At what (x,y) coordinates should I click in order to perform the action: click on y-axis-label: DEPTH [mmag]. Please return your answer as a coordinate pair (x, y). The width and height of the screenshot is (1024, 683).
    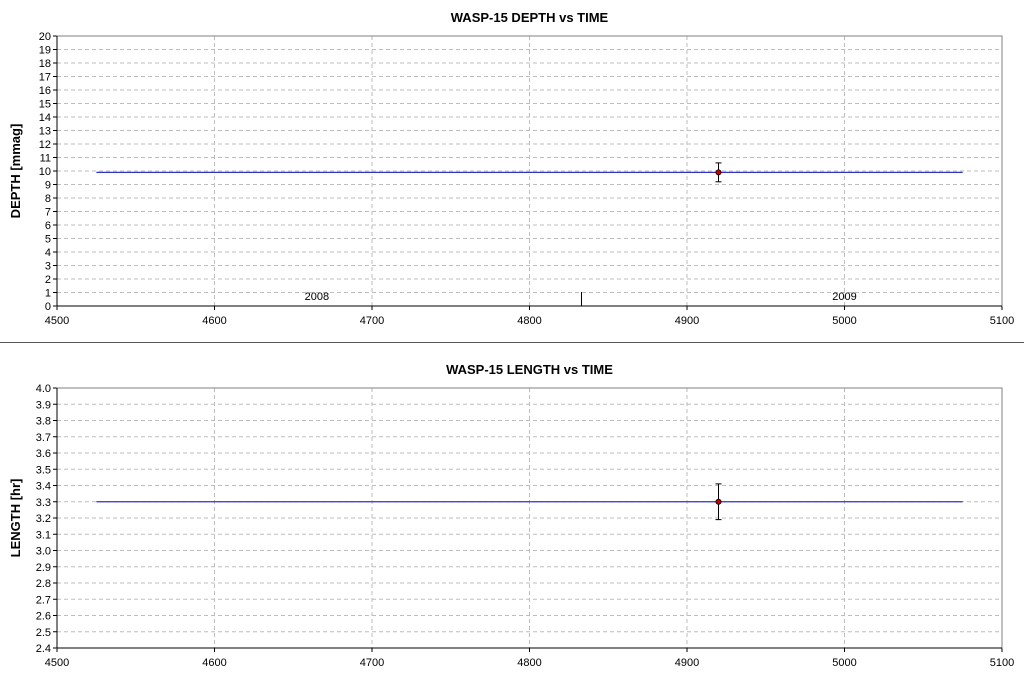
    Looking at the image, I should click on (15, 171).